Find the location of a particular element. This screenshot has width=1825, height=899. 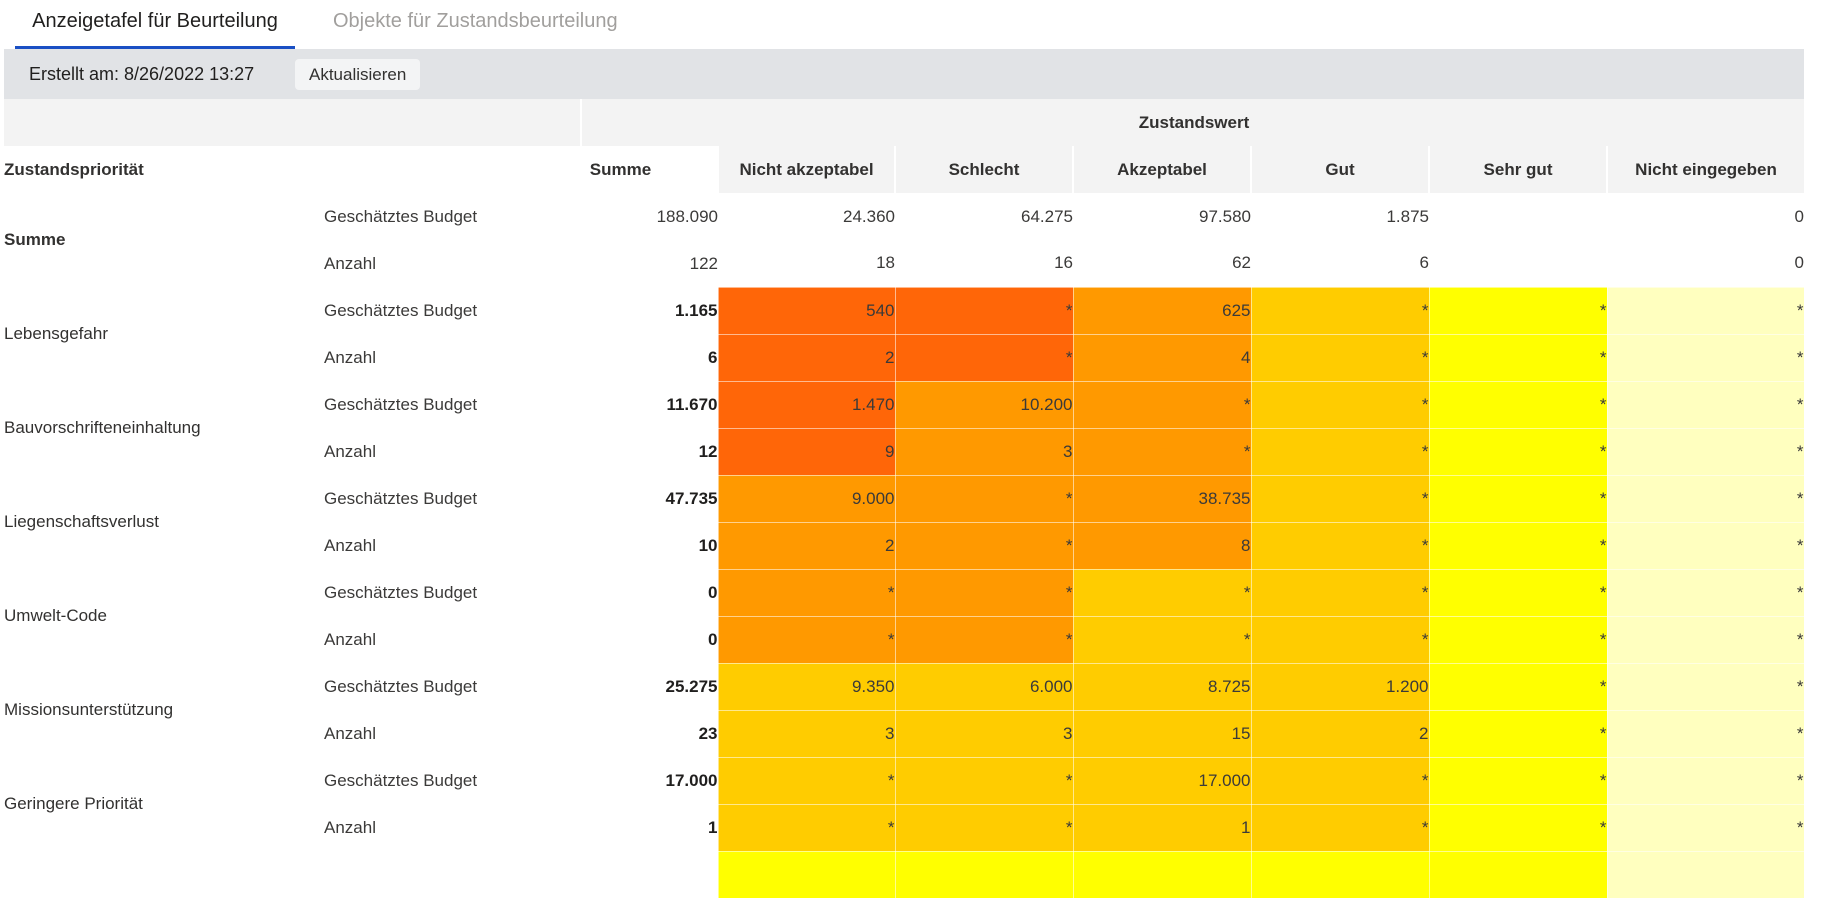

row-sum-value: 23 is located at coordinates (708, 733).